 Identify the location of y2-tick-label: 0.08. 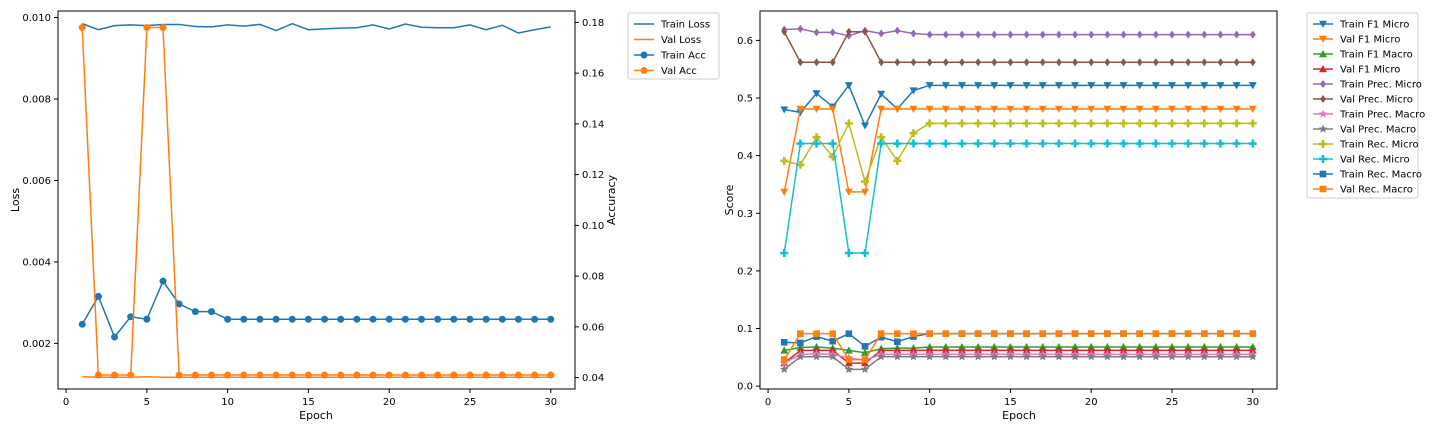
(593, 277).